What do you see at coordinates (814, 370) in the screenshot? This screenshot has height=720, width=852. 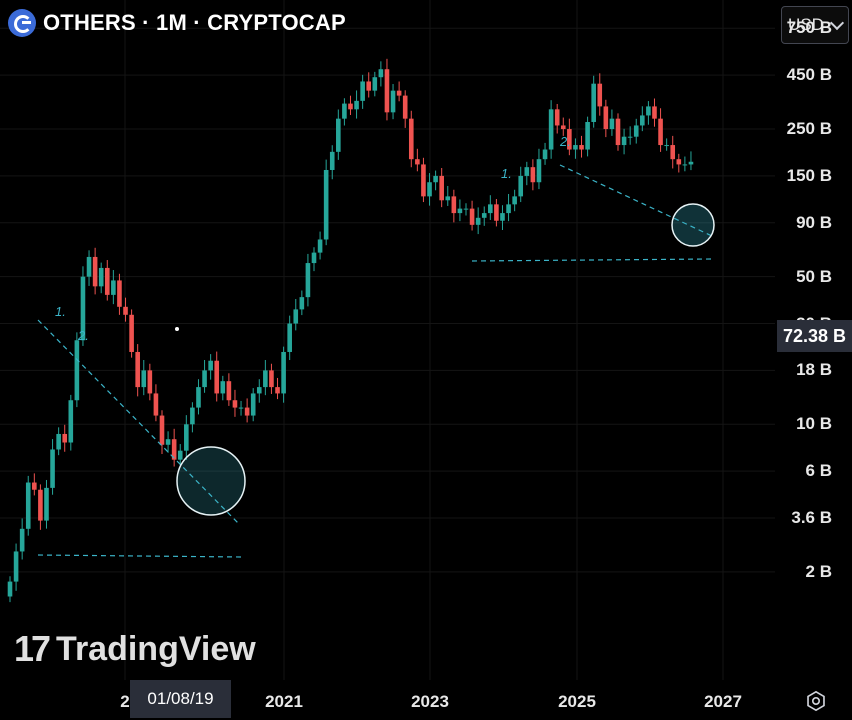 I see `y-tick-label: 18 B` at bounding box center [814, 370].